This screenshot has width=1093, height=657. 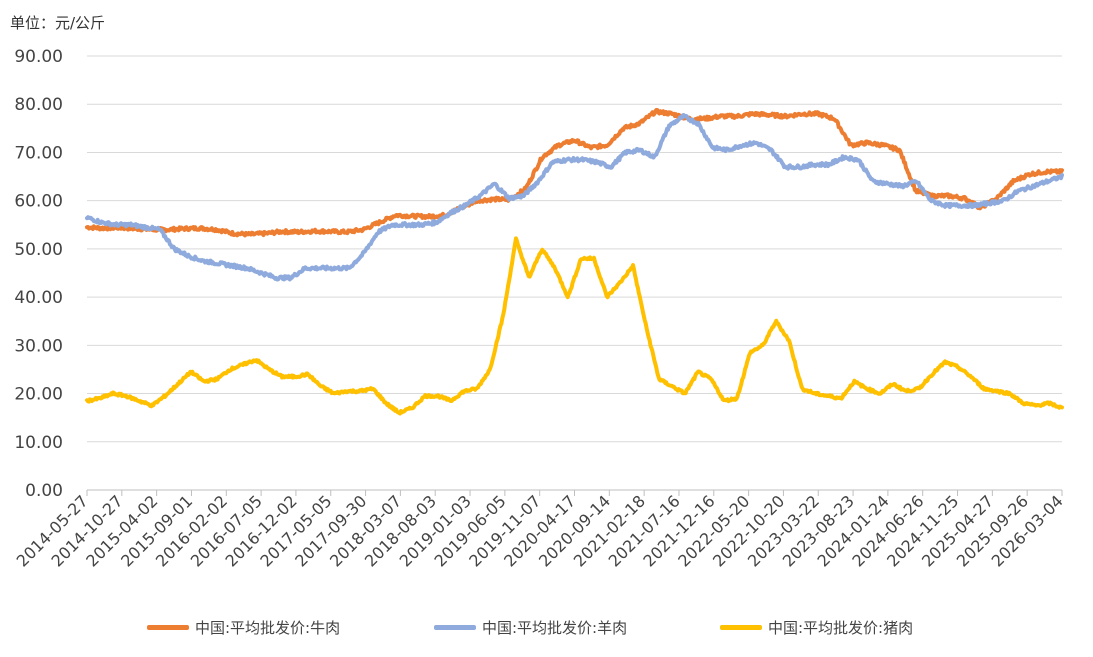 What do you see at coordinates (841, 628) in the screenshot?
I see `legend-label: 中国:平均批发价:猪肉` at bounding box center [841, 628].